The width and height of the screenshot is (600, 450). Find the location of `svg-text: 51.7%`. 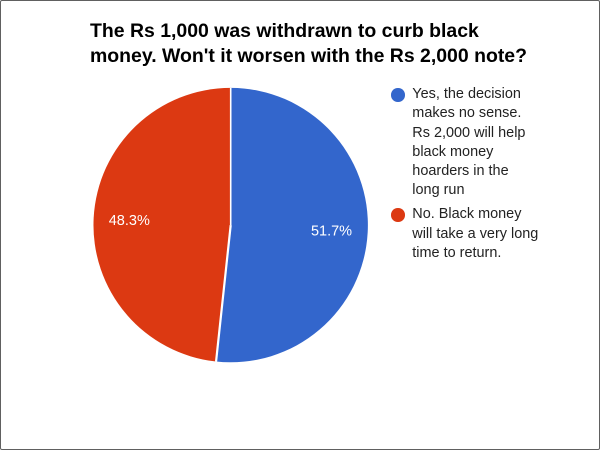

svg-text: 51.7% is located at coordinates (331, 232).